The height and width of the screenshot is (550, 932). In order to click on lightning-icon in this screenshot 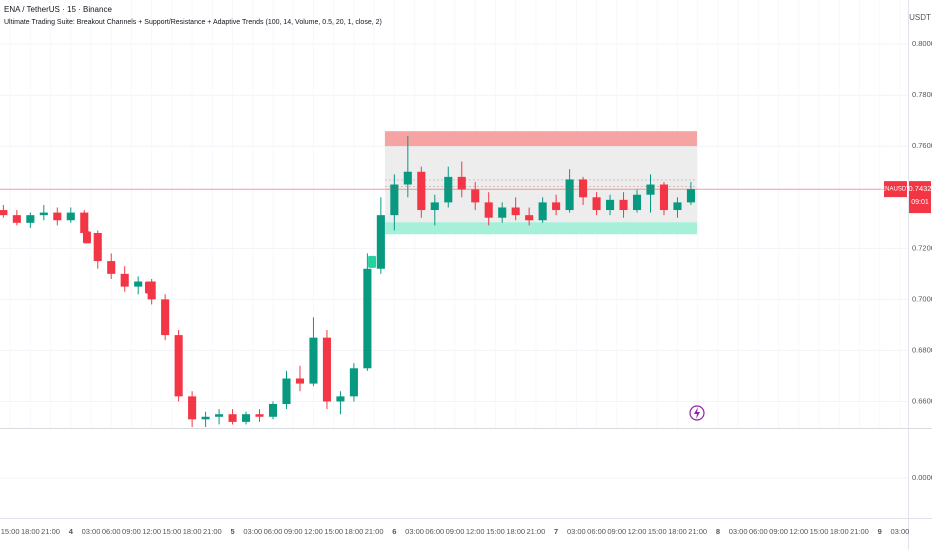, I will do `click(697, 413)`.